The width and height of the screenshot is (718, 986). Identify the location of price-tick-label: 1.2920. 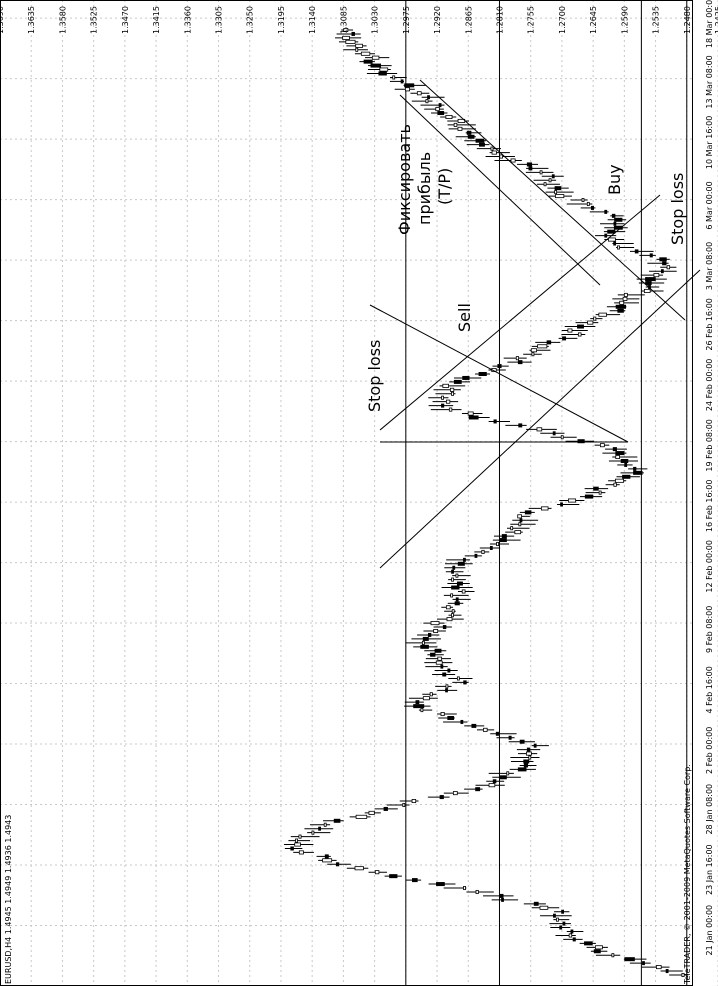
(437, 20).